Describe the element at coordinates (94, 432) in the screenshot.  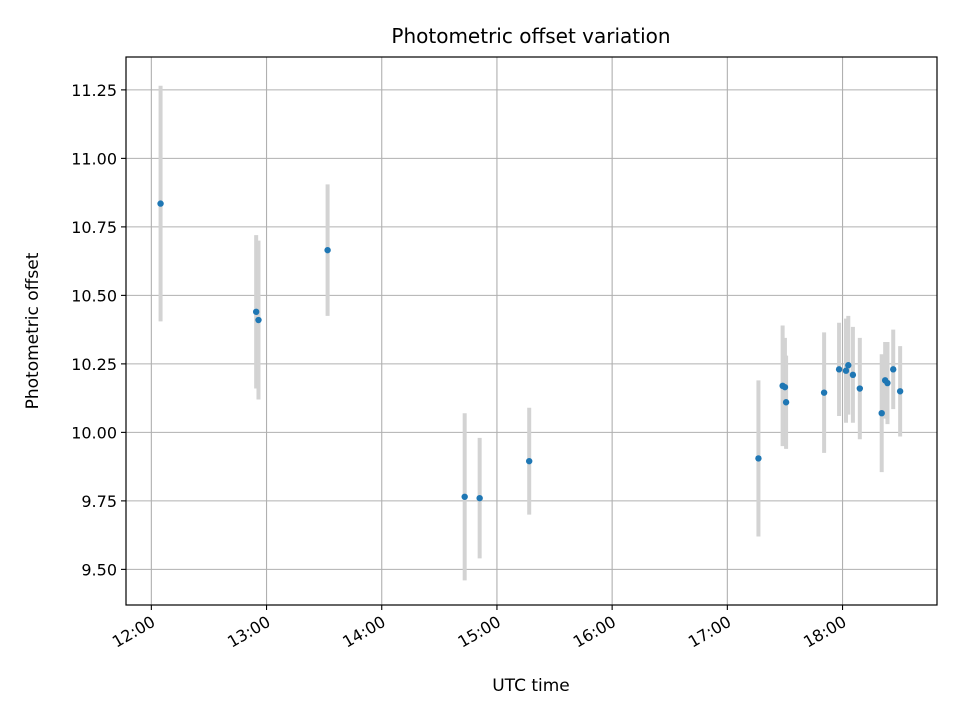
I see `y-tick-label: 10.00` at that location.